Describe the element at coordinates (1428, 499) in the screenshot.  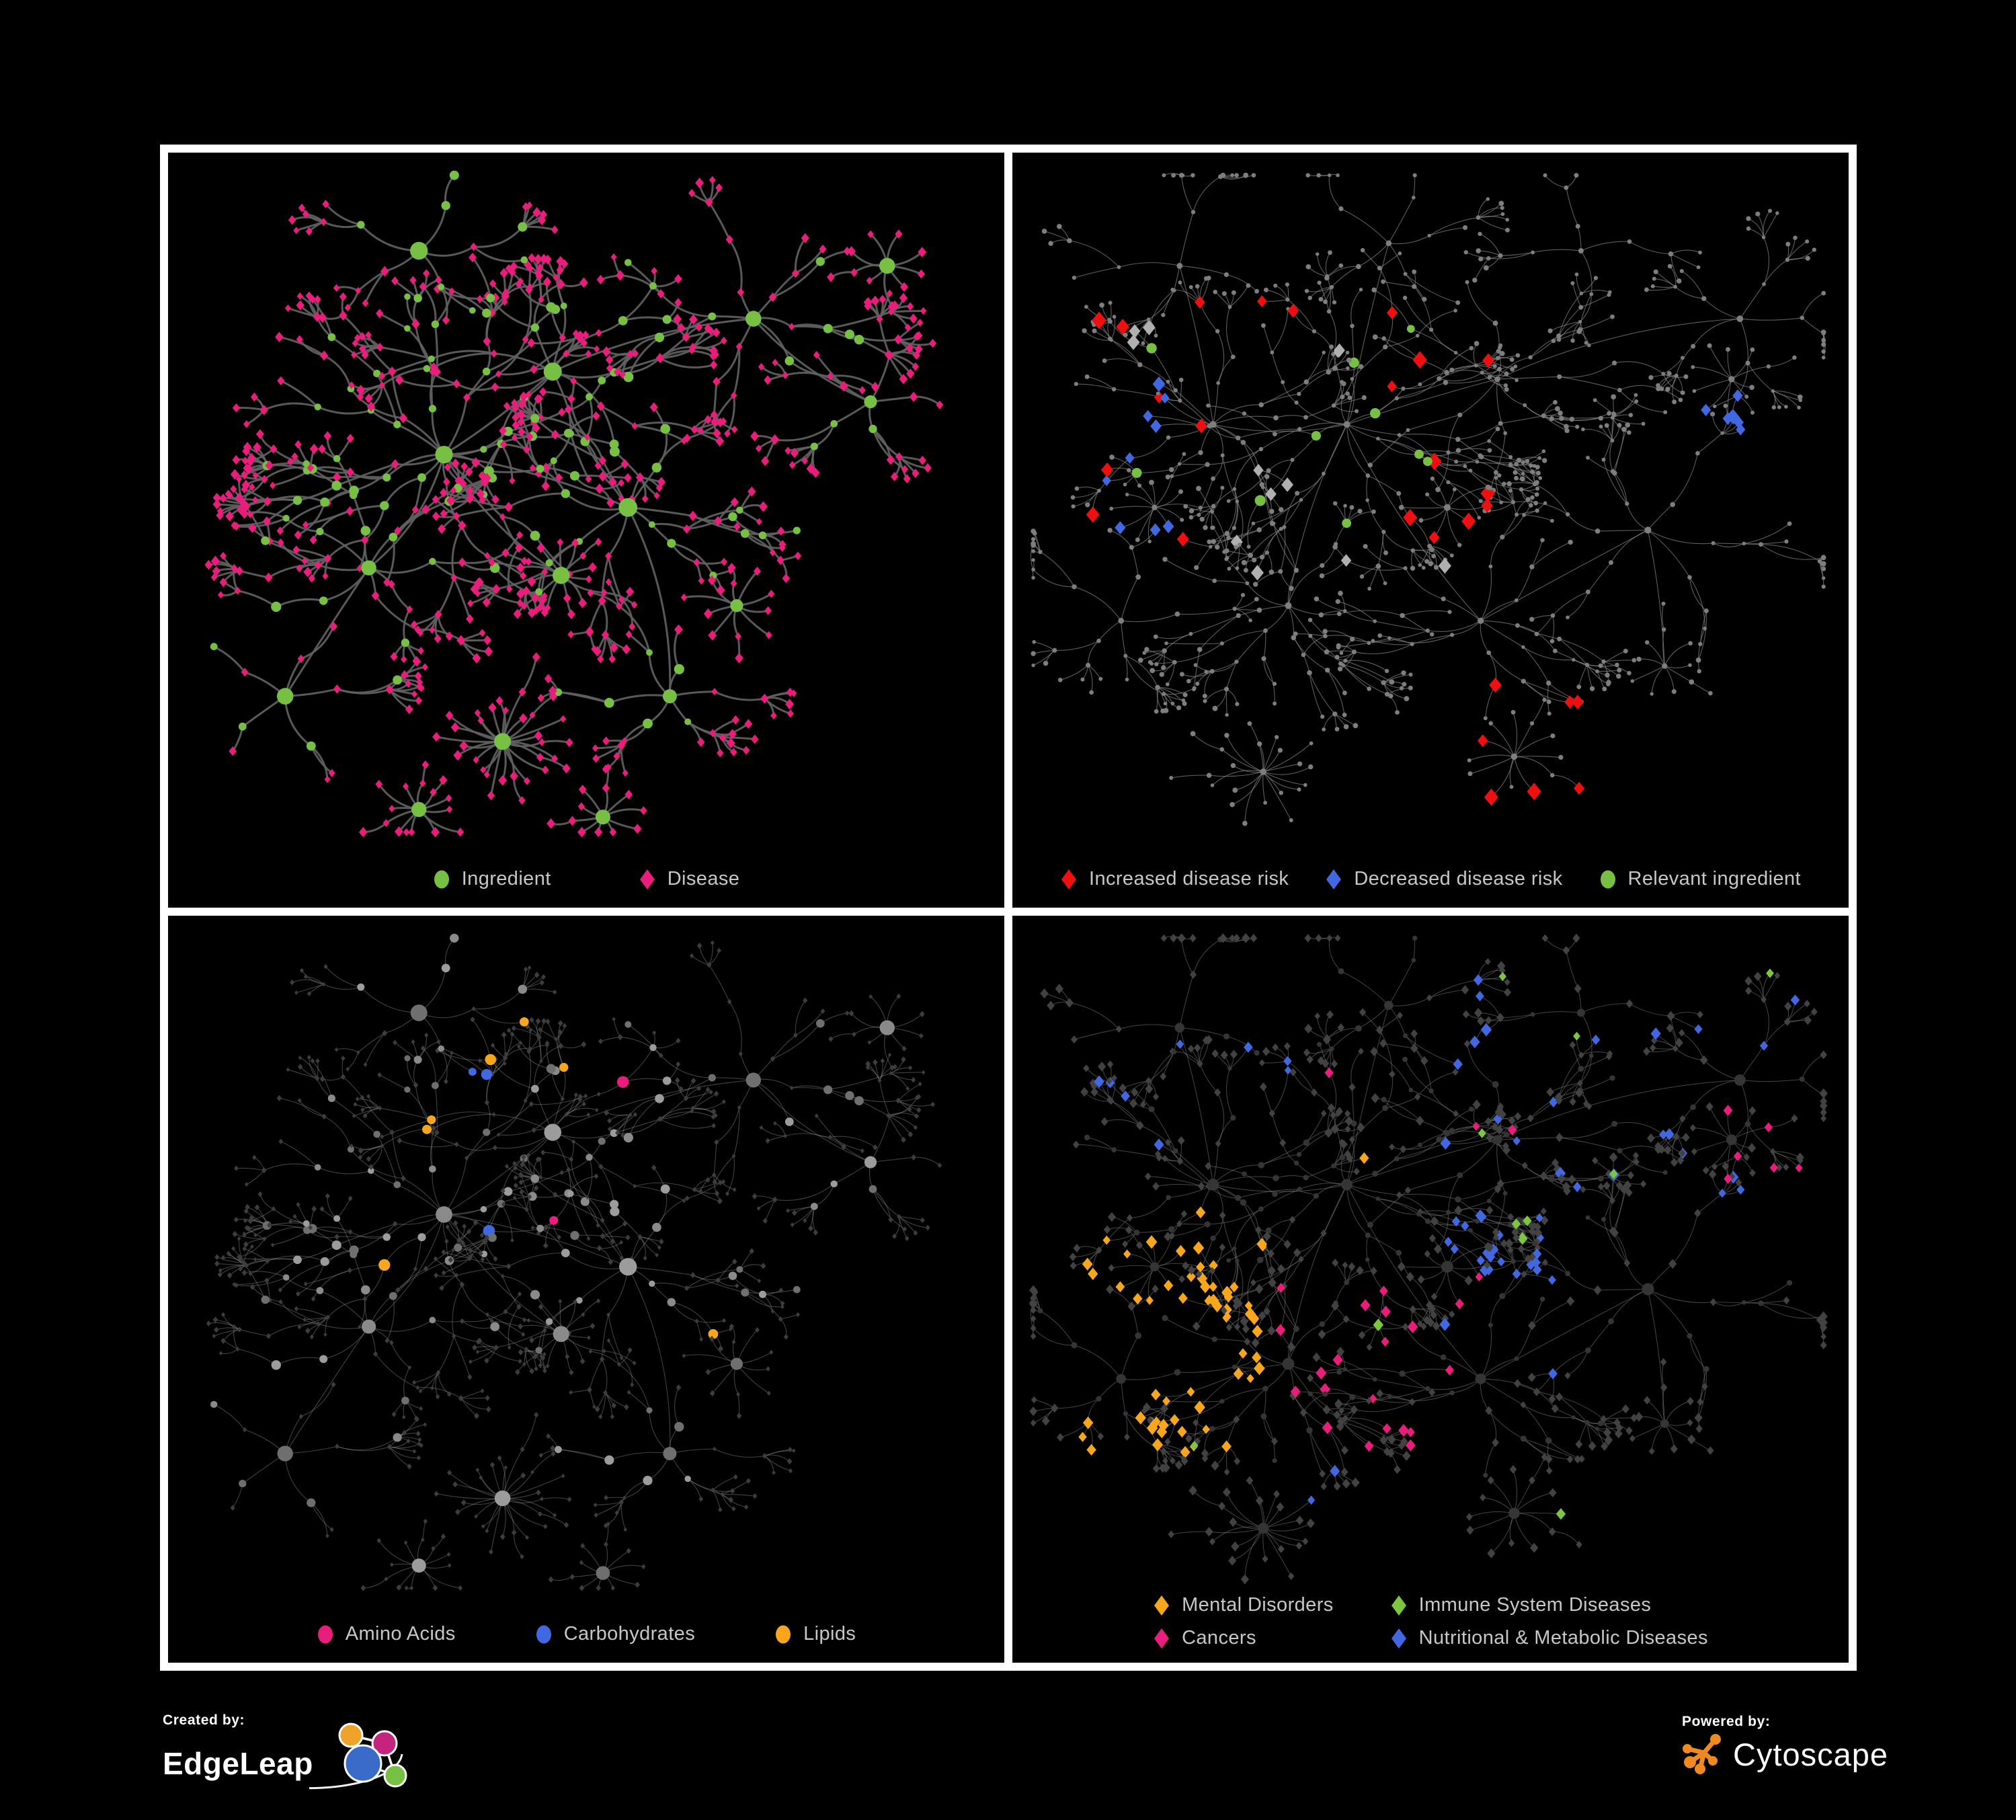
I see `disease-risk-network-graph` at that location.